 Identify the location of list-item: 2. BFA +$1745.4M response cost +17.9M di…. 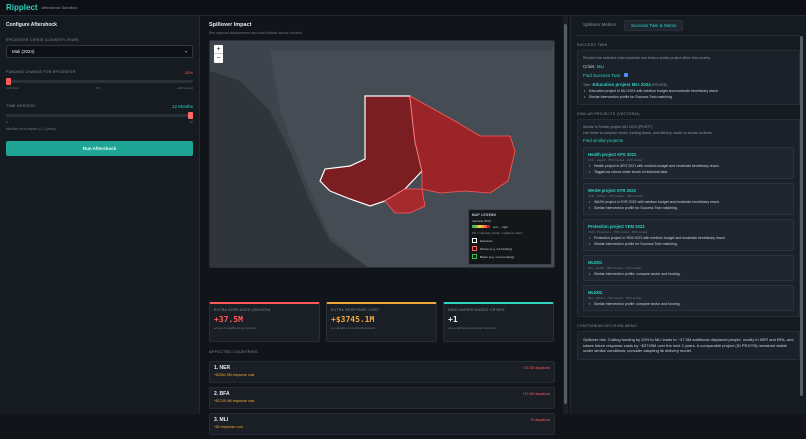
(382, 398).